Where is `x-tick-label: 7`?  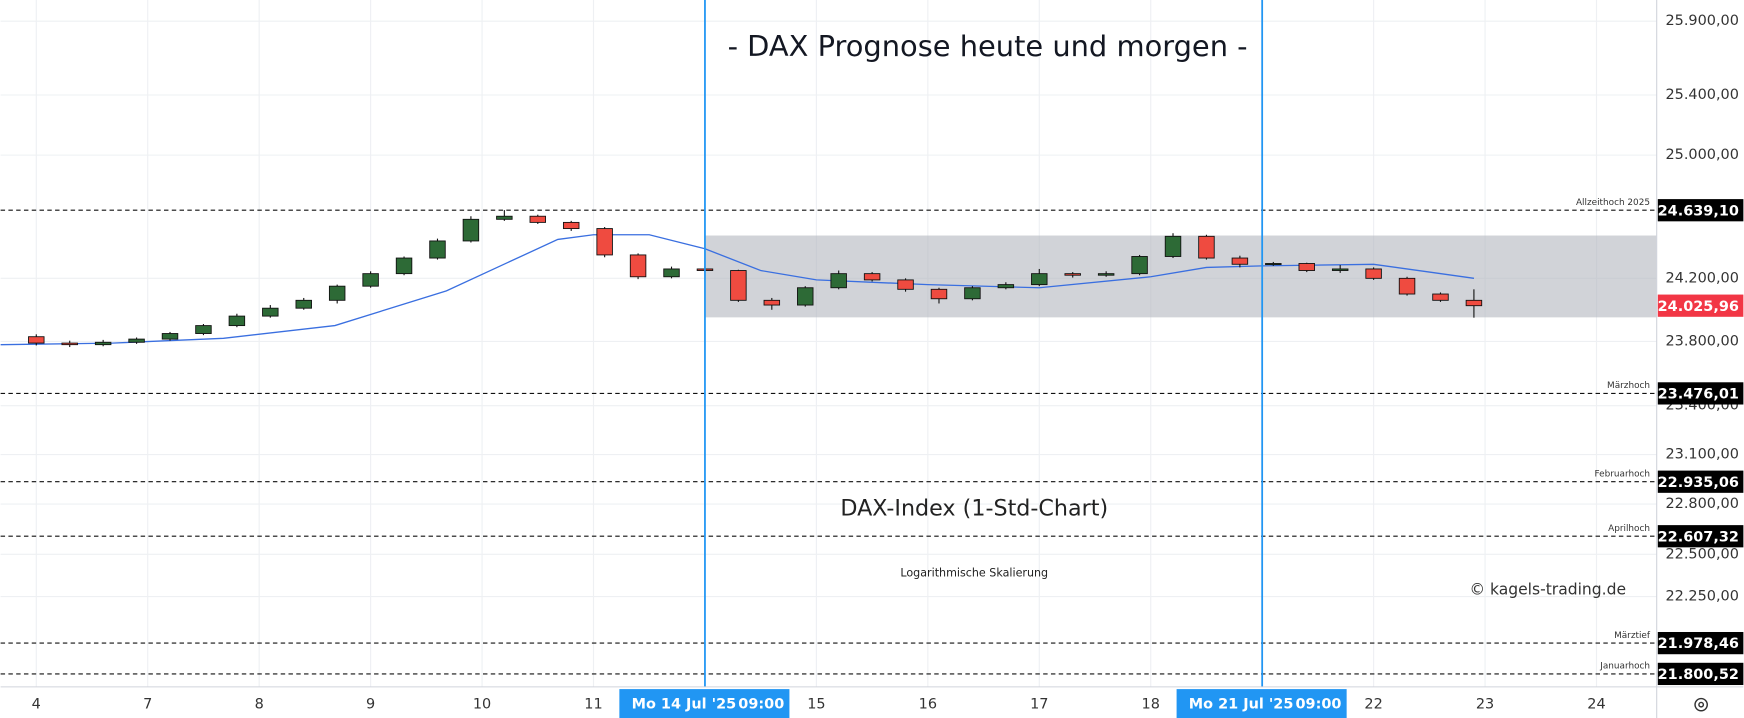 x-tick-label: 7 is located at coordinates (147, 705).